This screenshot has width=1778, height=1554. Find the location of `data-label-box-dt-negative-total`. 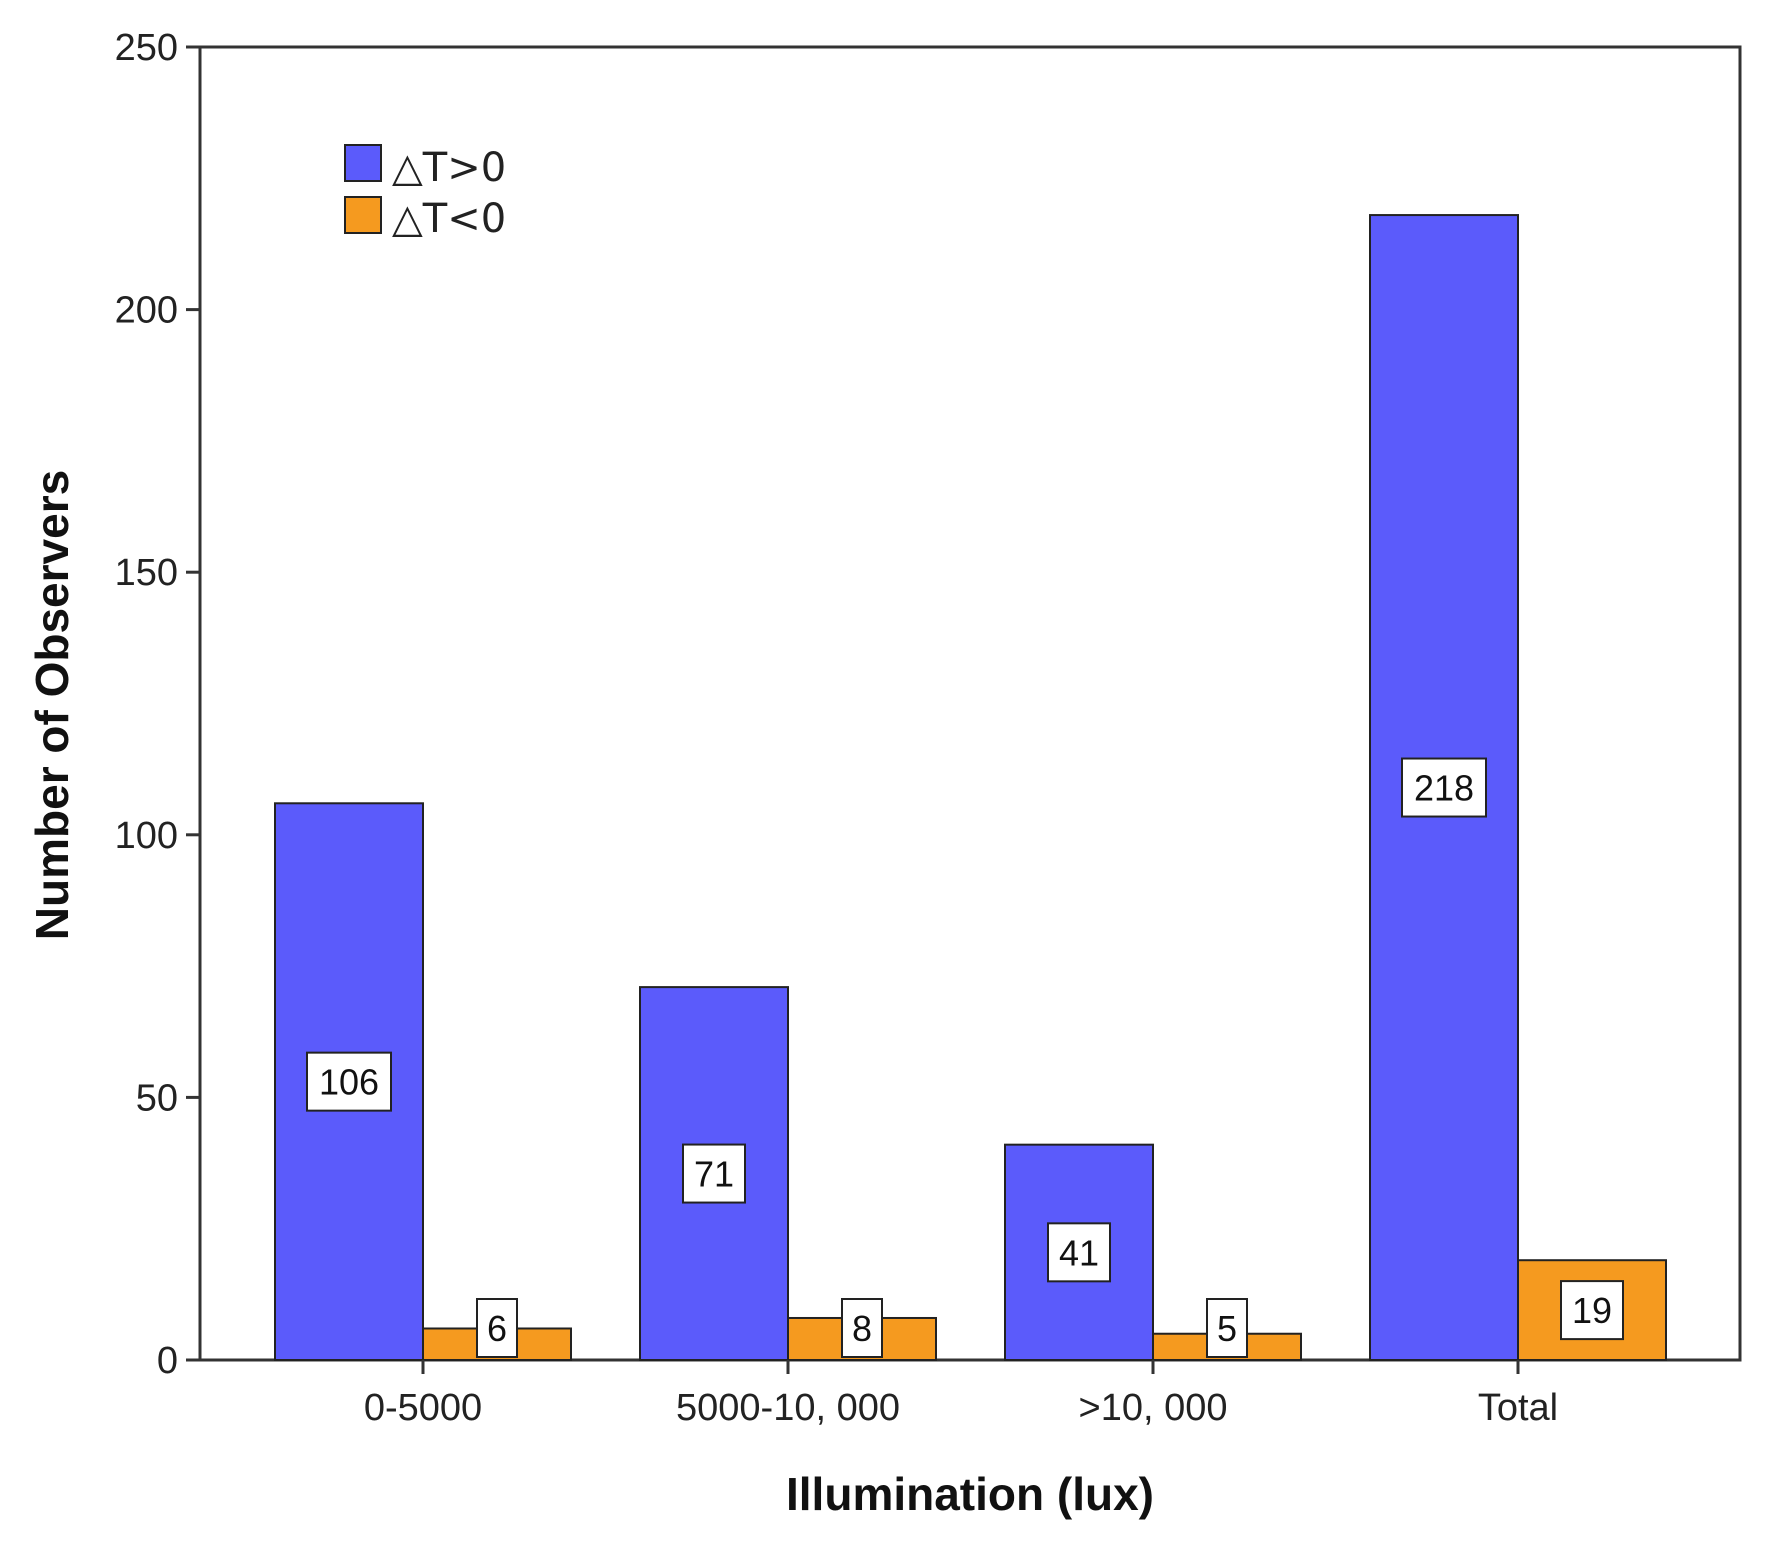

data-label-box-dt-negative-total is located at coordinates (1592, 1310).